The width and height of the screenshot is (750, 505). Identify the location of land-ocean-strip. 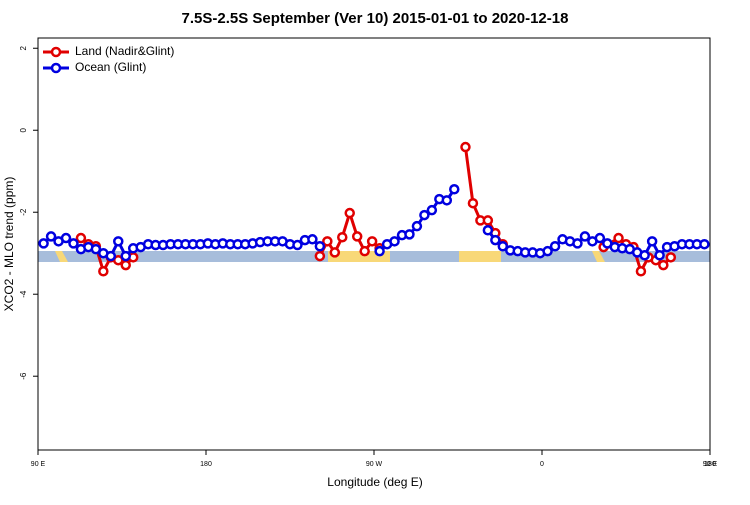
(374, 256).